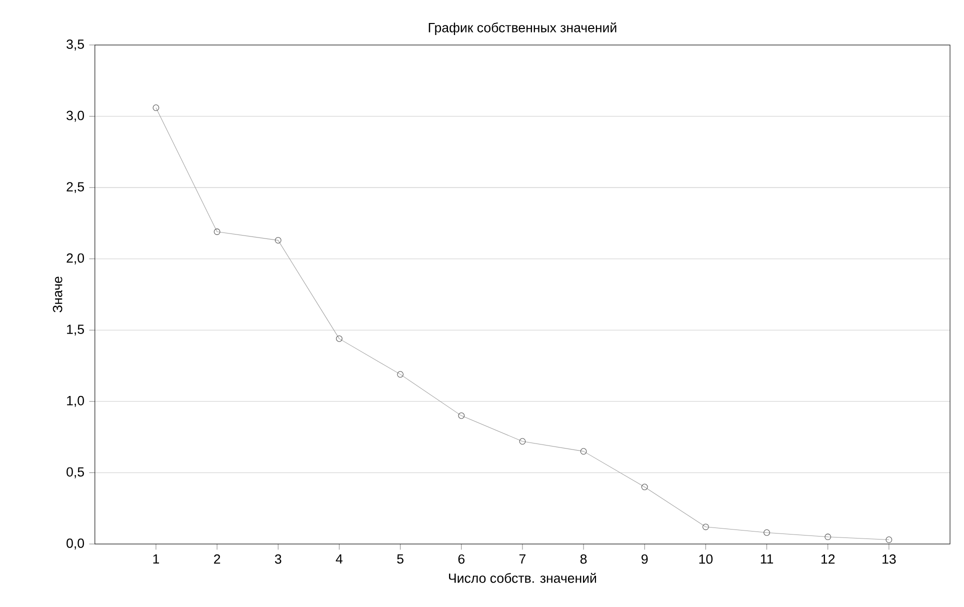 The image size is (964, 607). What do you see at coordinates (400, 559) in the screenshot?
I see `x-tick-label: 5` at bounding box center [400, 559].